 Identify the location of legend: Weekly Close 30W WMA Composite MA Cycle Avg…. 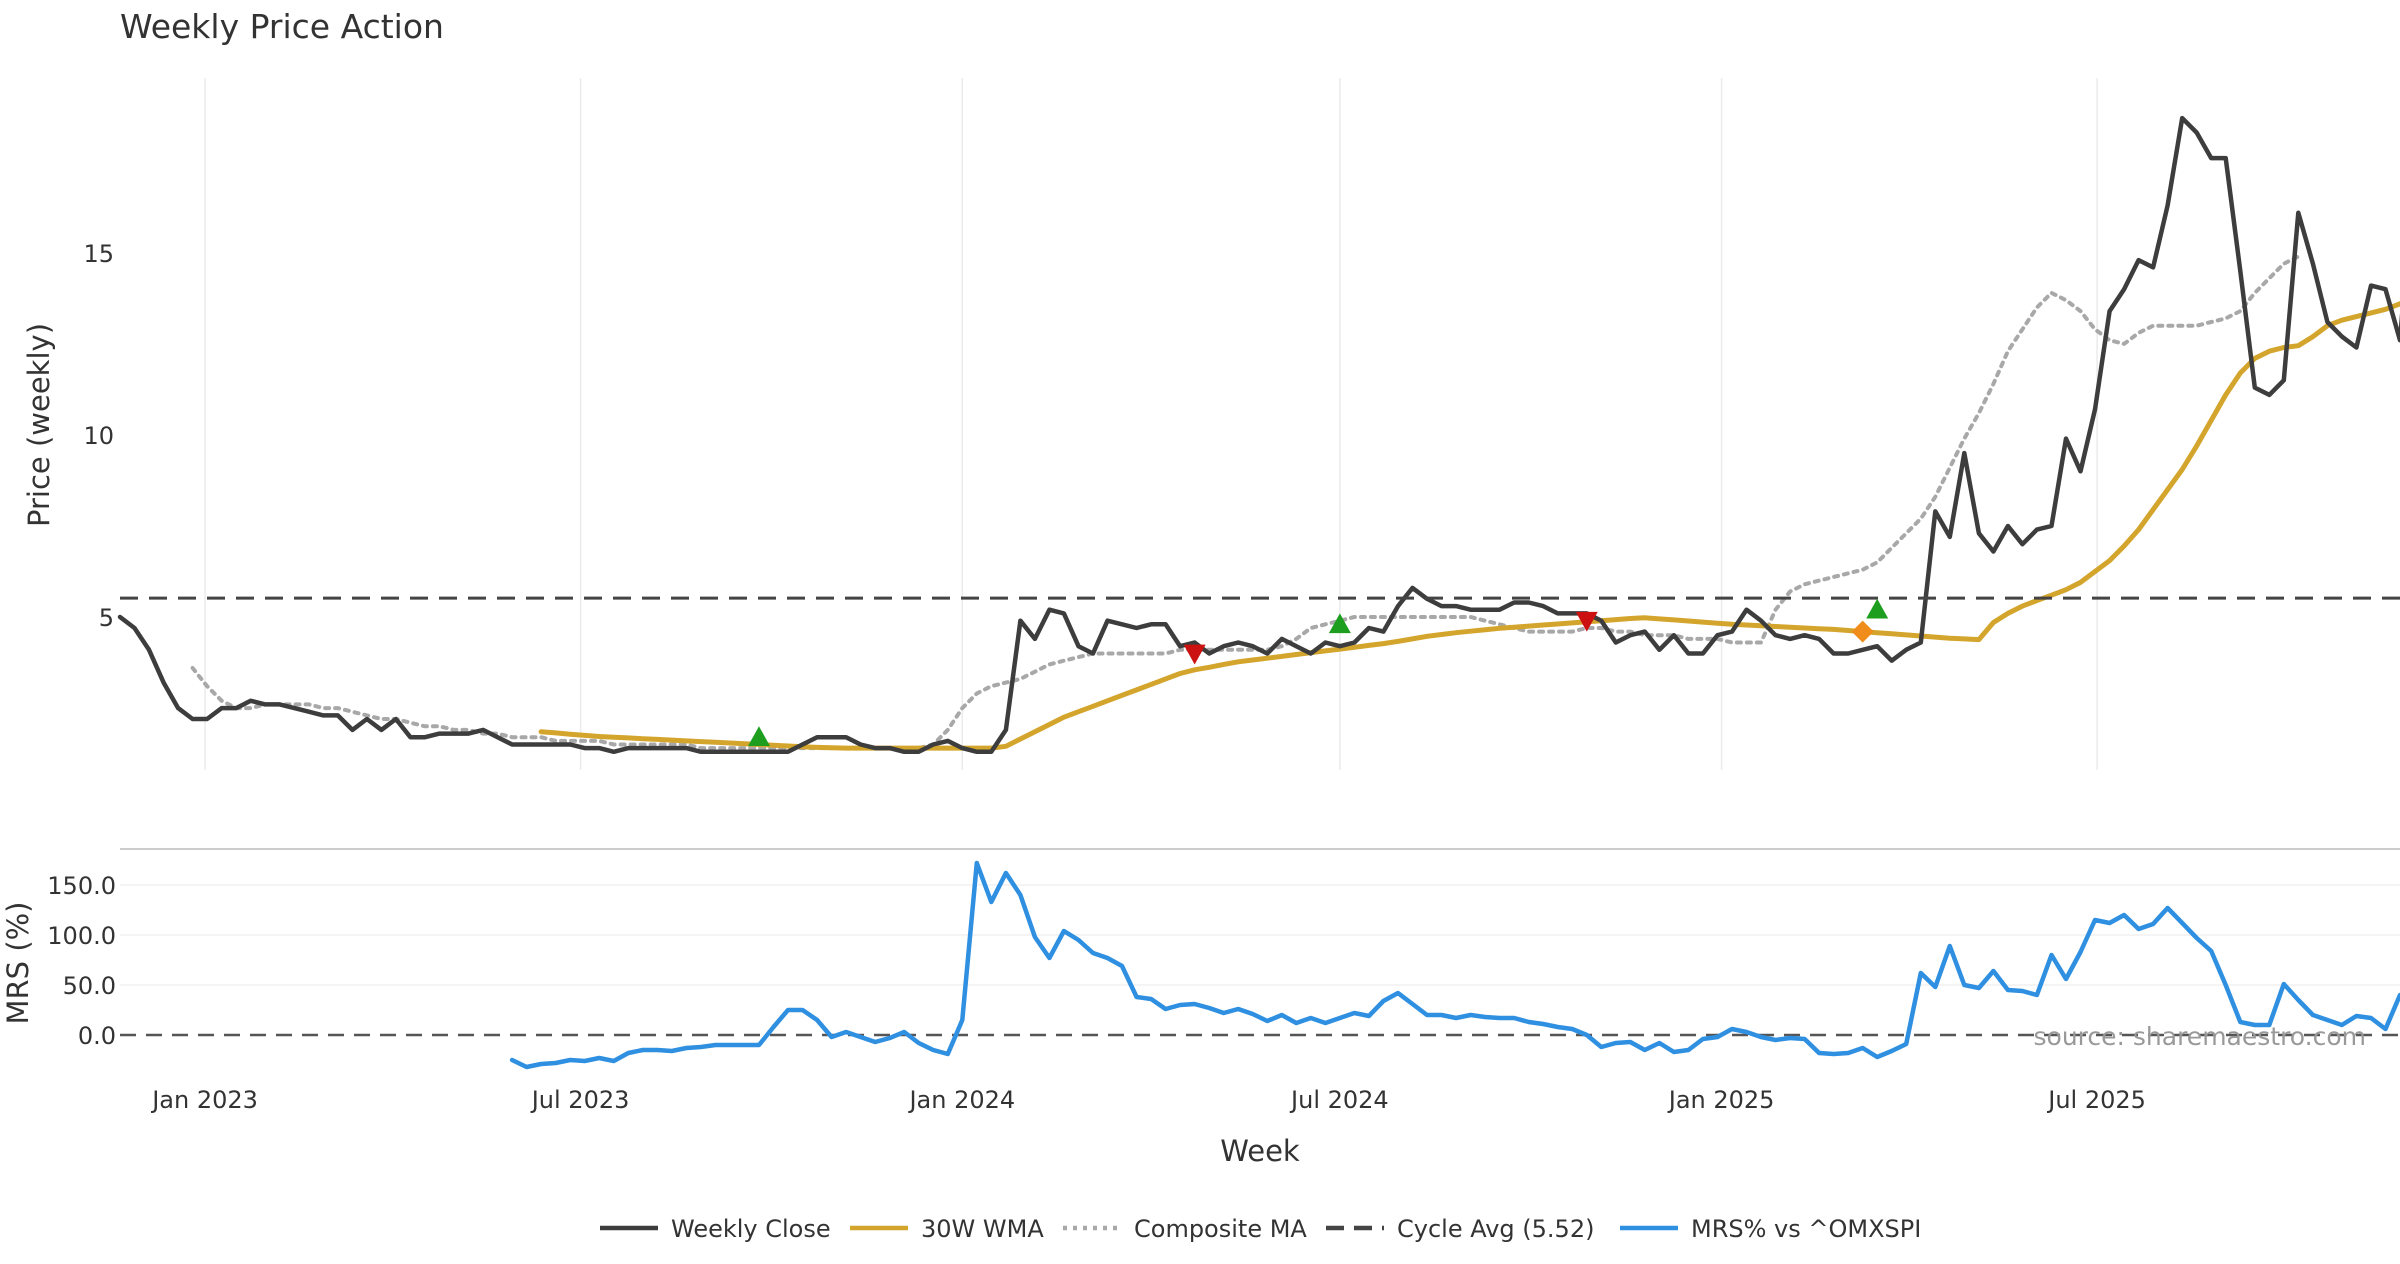
(1260, 1229).